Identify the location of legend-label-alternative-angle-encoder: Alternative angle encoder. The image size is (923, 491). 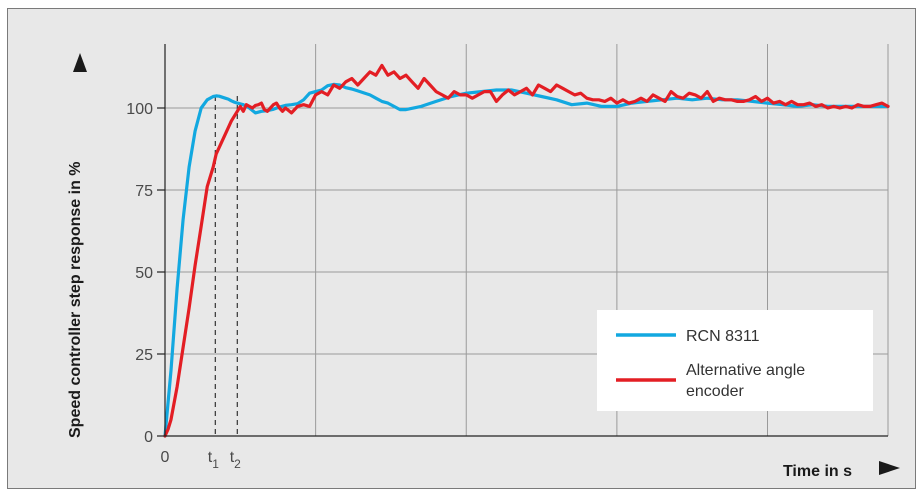
(748, 381).